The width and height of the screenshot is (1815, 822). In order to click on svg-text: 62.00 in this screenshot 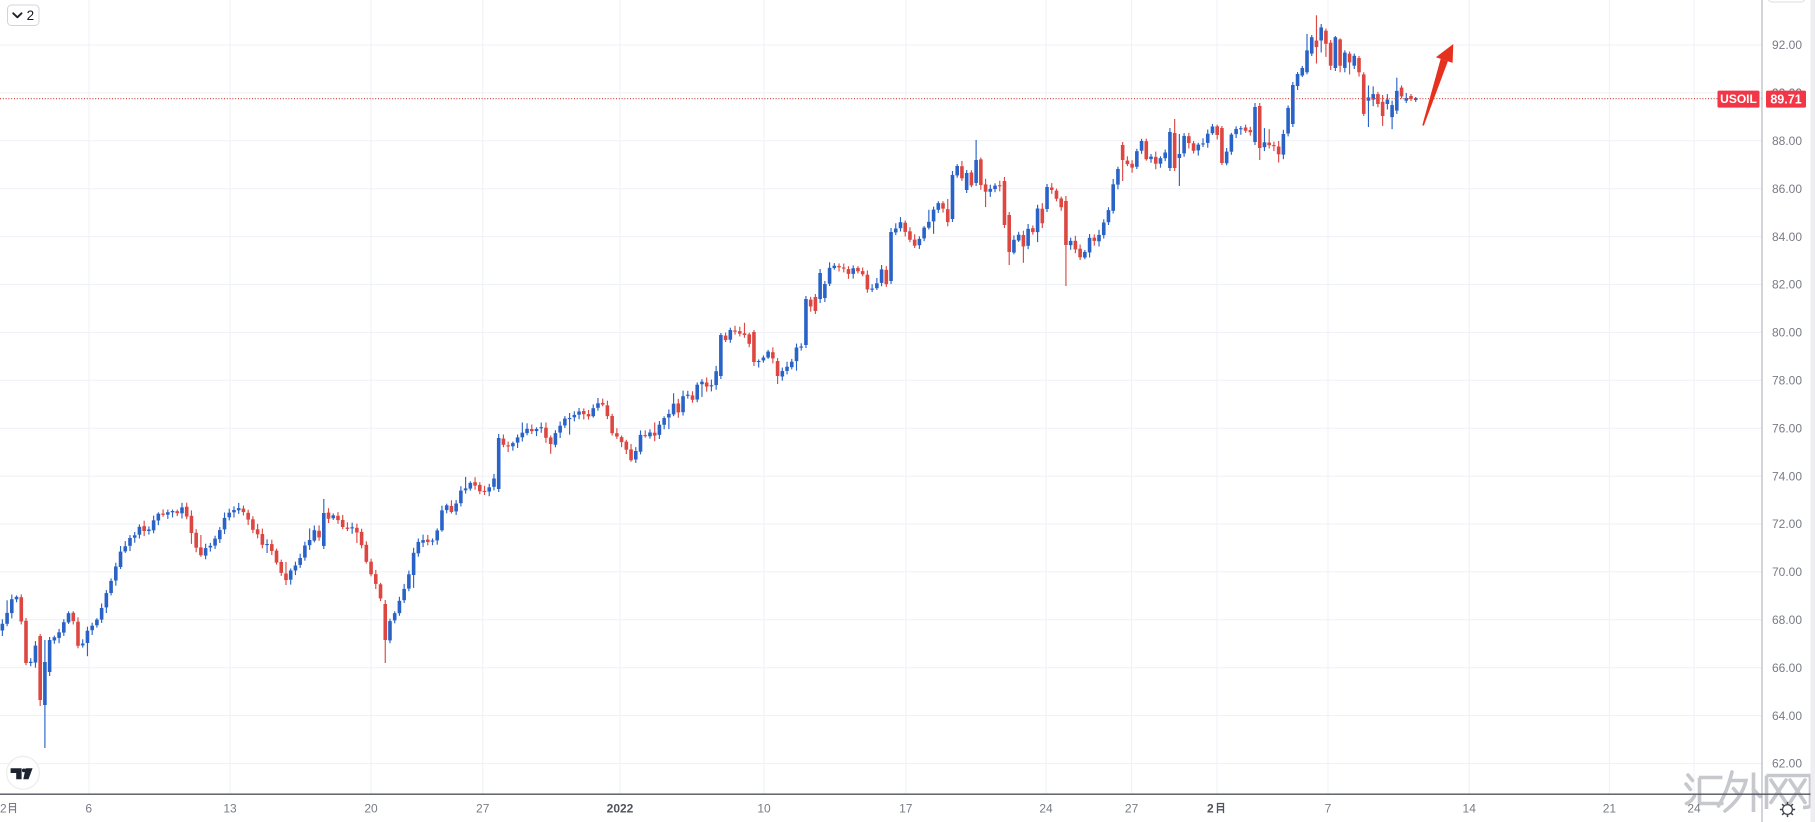, I will do `click(1787, 764)`.